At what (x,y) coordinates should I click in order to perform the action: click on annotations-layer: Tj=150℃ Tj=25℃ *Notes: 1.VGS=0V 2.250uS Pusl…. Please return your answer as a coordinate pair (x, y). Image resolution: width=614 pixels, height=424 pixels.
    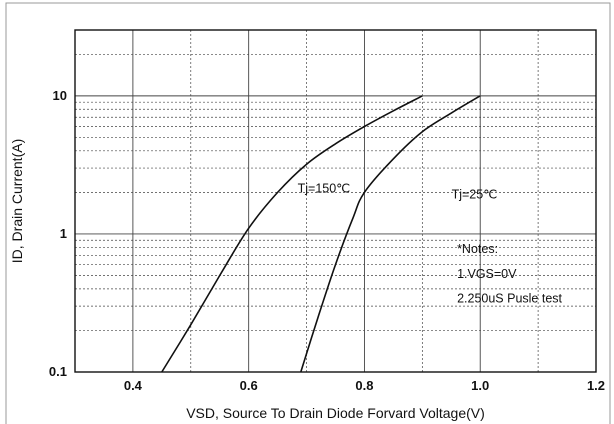
    Looking at the image, I should click on (430, 243).